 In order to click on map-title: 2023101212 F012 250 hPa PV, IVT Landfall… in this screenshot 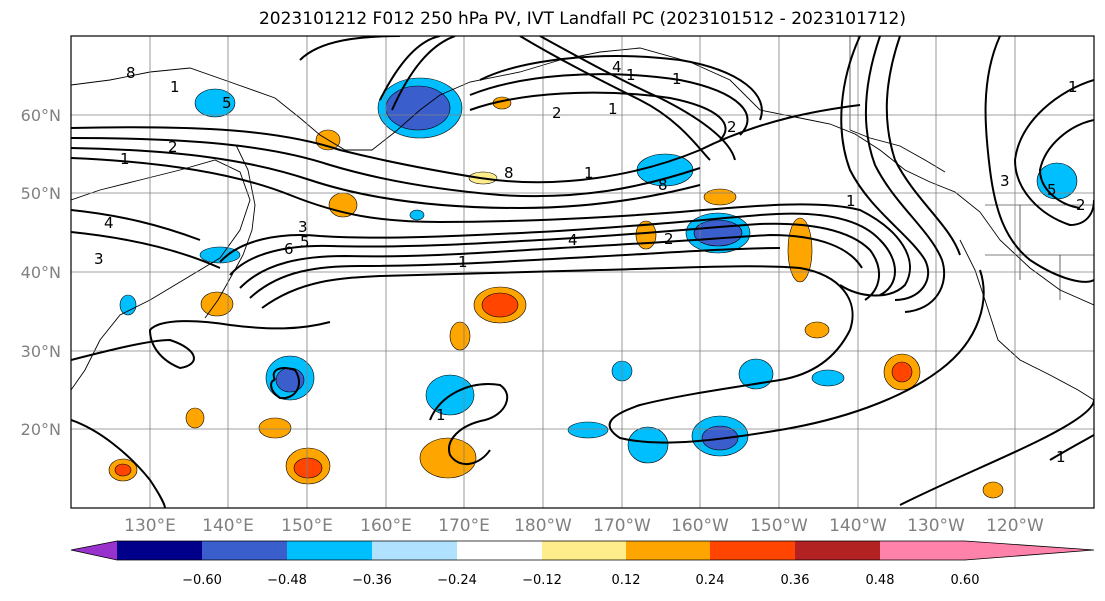, I will do `click(582, 19)`.